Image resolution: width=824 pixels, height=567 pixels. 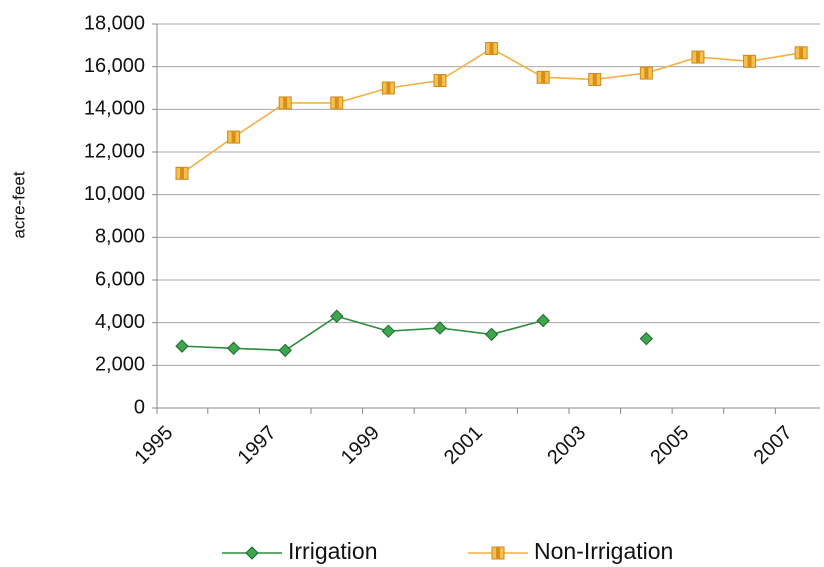 What do you see at coordinates (18, 204) in the screenshot?
I see `y-axis-label: acre-feet` at bounding box center [18, 204].